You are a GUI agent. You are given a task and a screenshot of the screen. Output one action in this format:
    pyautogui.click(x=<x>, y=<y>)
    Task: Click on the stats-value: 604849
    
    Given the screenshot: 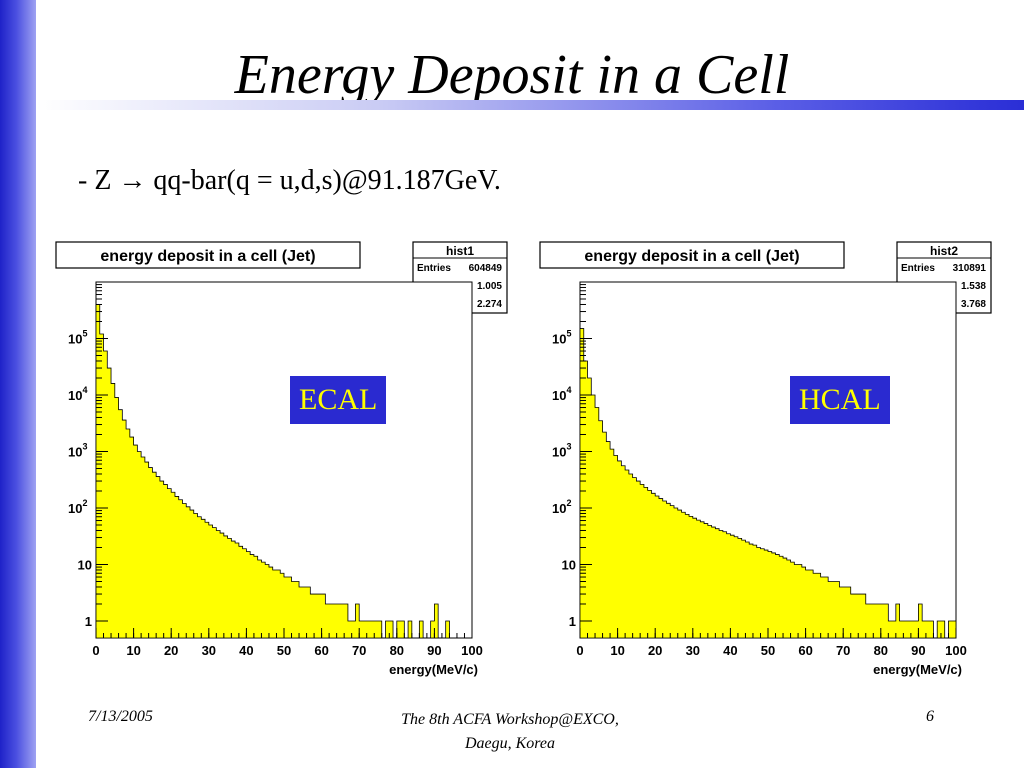 What is the action you would take?
    pyautogui.click(x=486, y=268)
    